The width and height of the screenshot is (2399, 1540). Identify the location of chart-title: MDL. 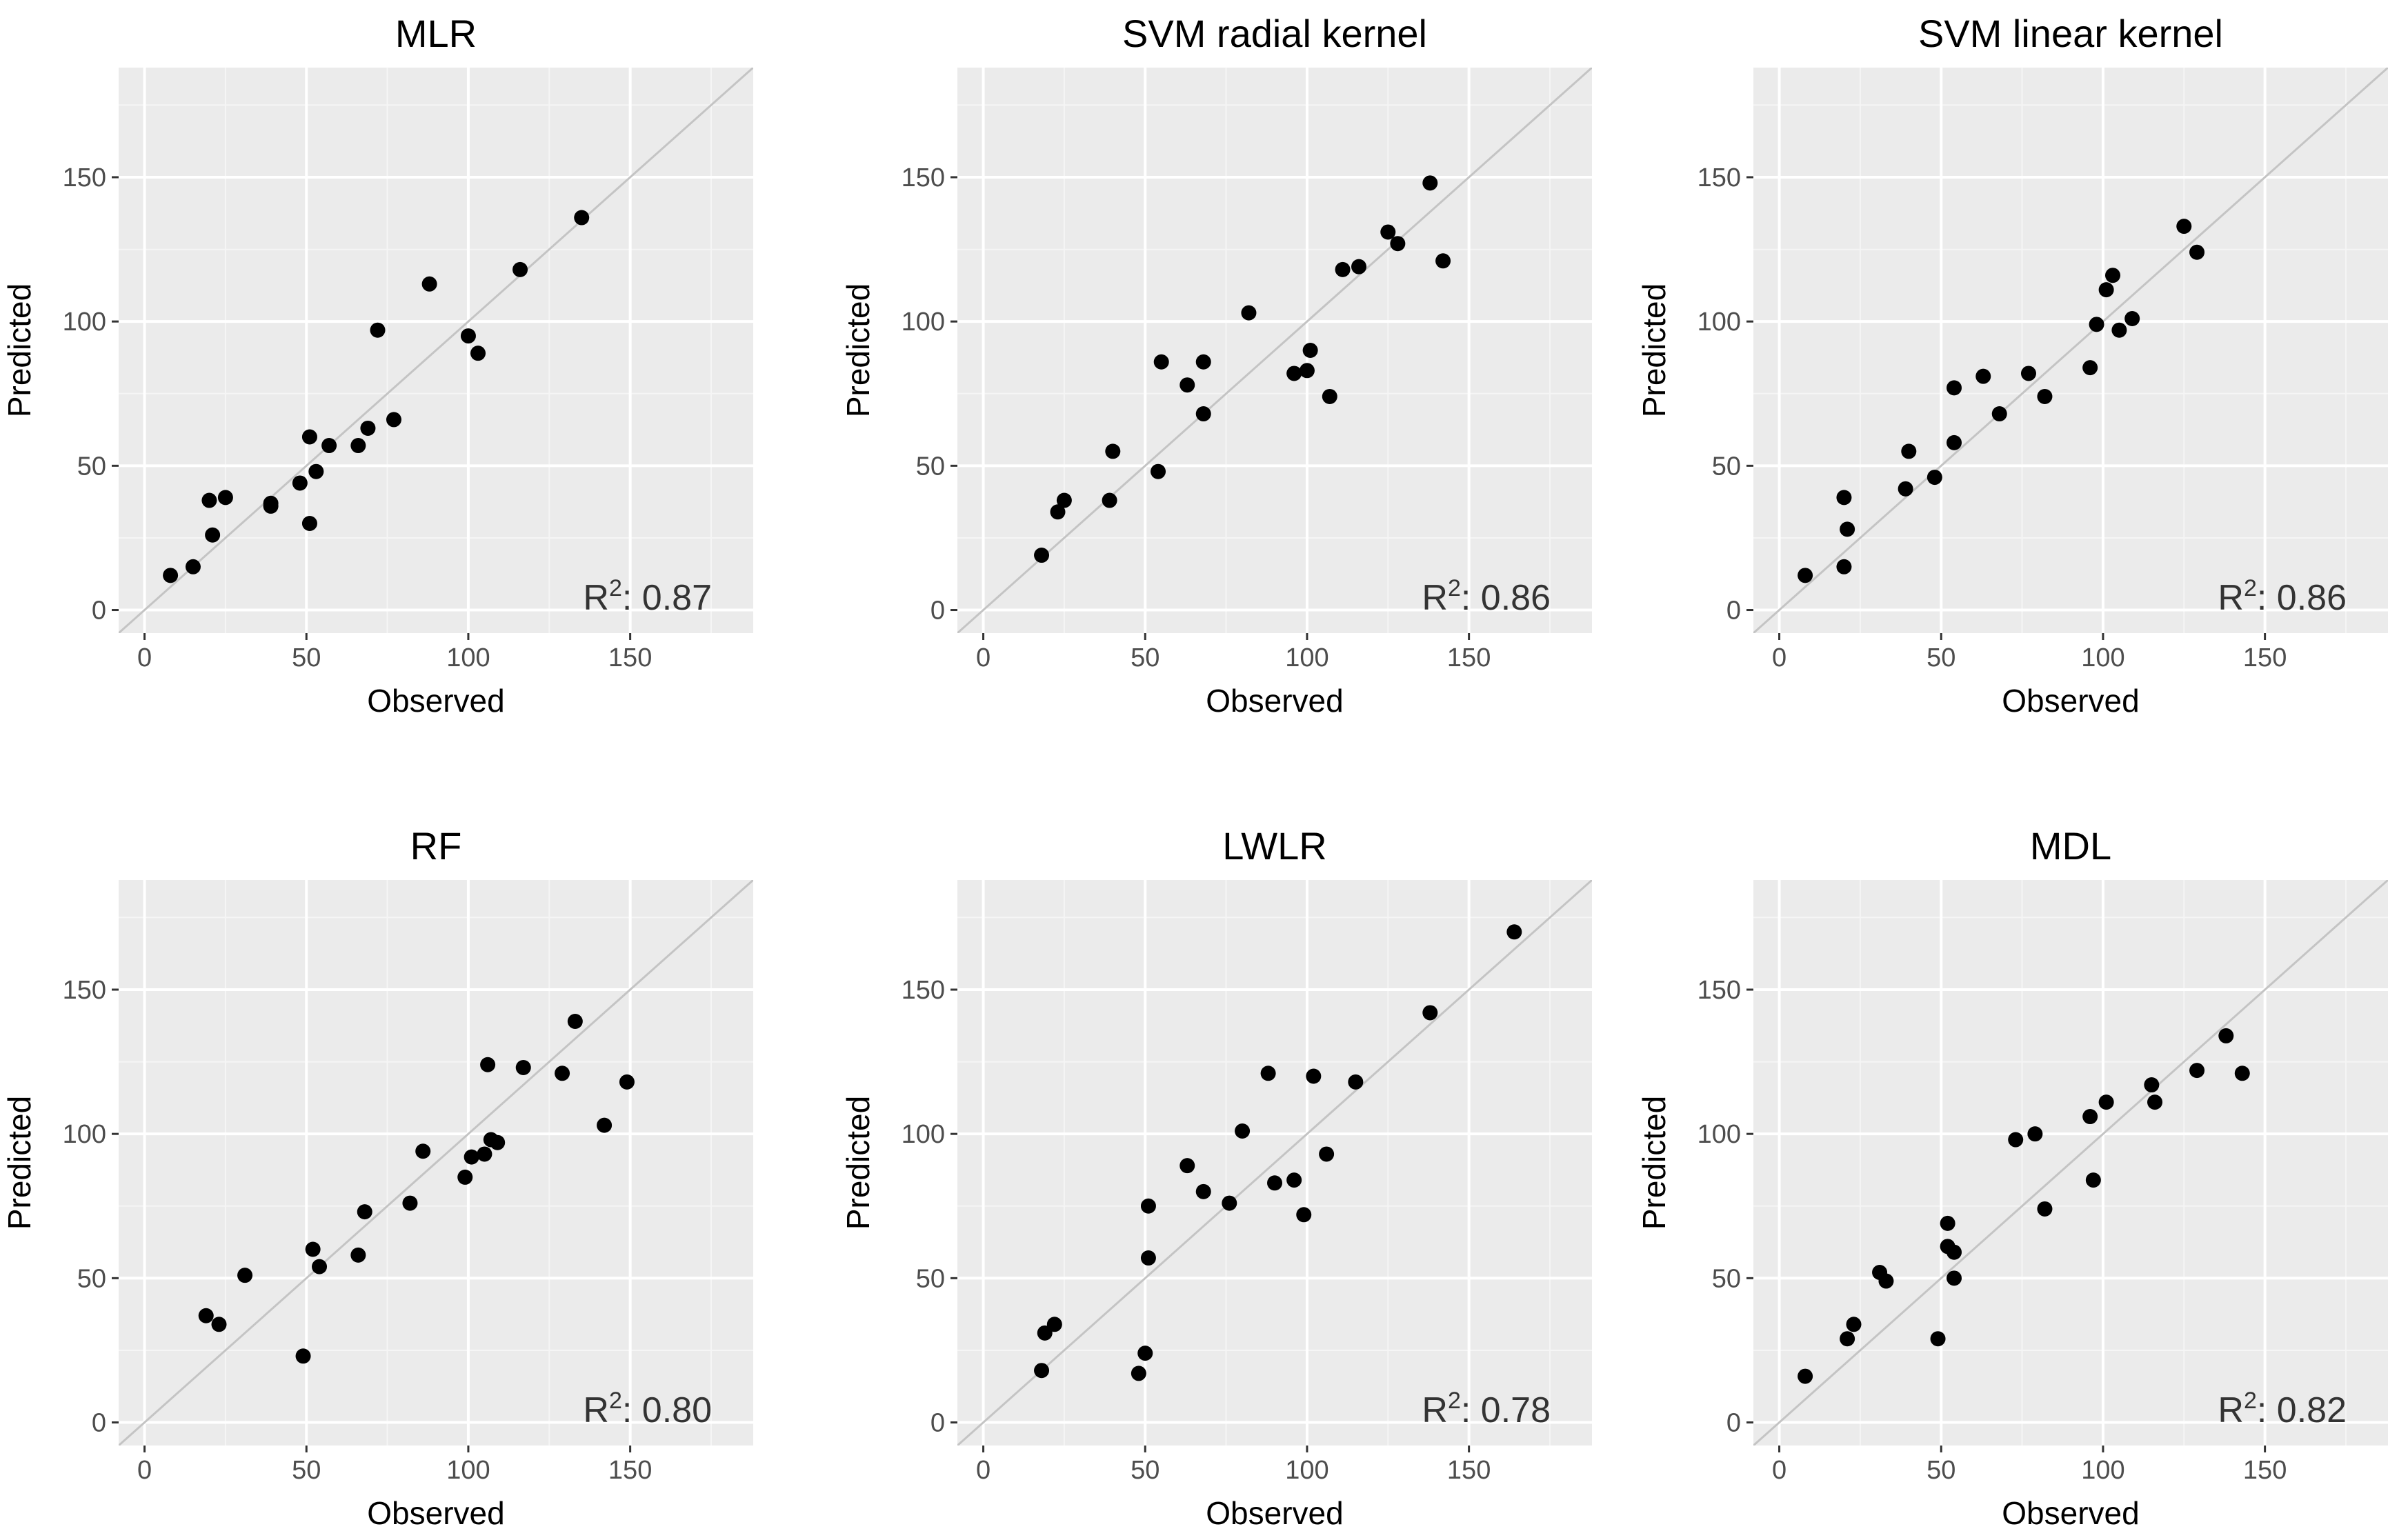
(2070, 846).